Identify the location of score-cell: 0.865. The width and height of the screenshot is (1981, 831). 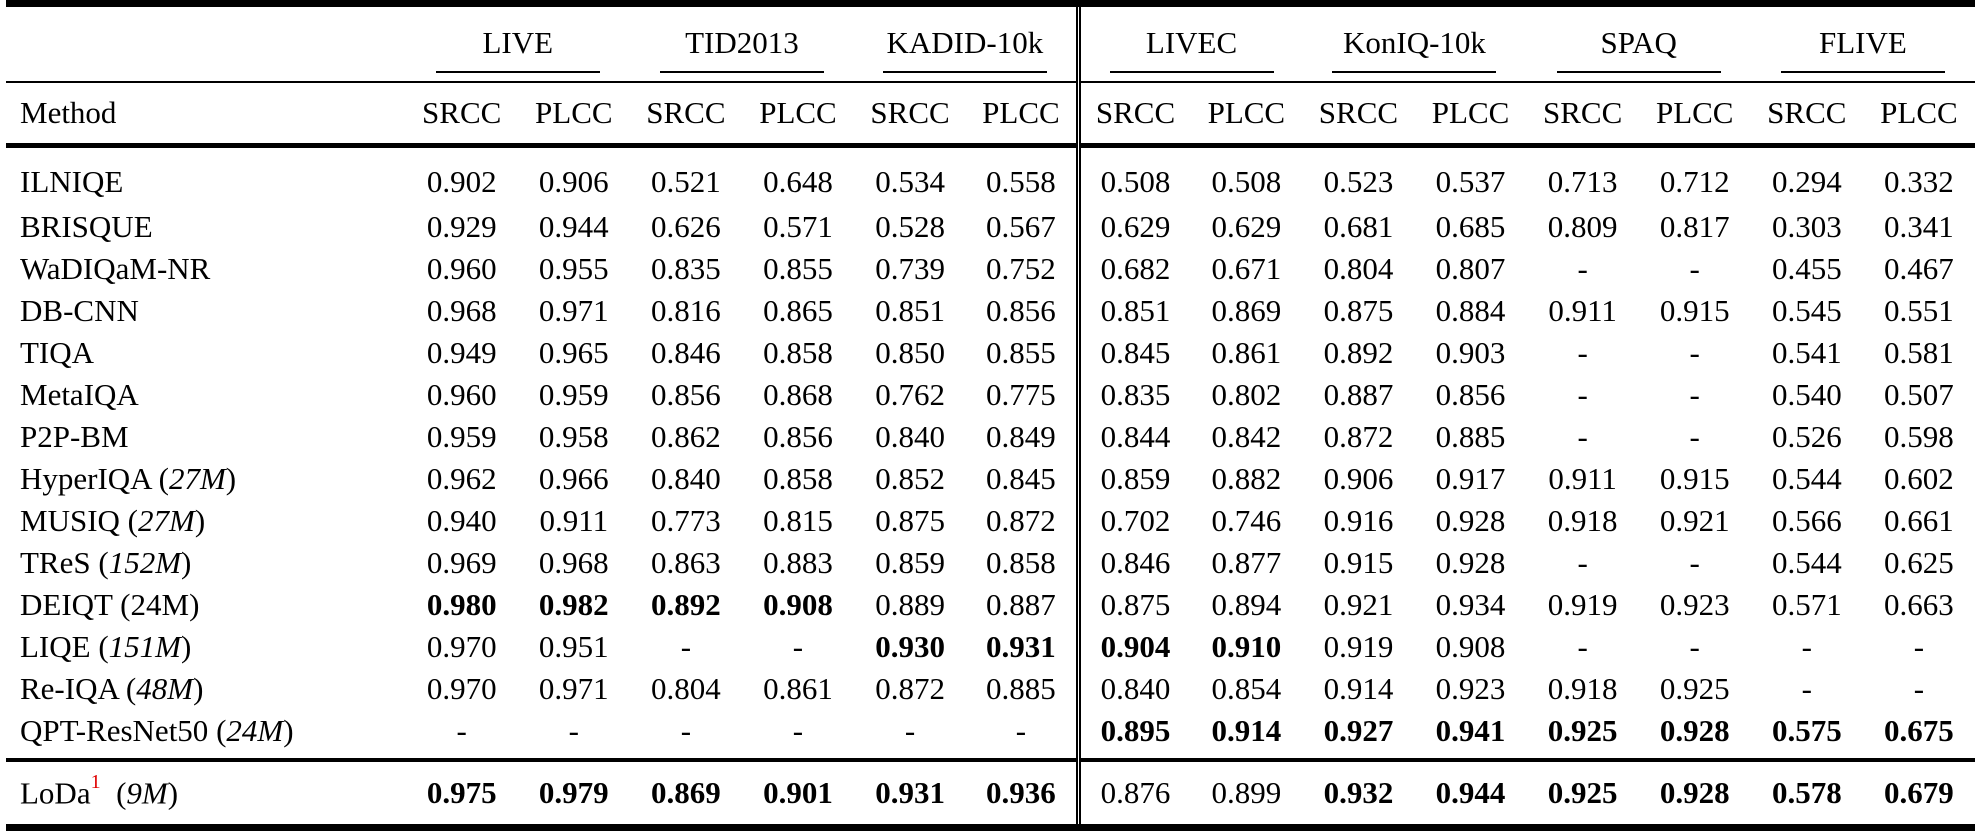
(798, 310).